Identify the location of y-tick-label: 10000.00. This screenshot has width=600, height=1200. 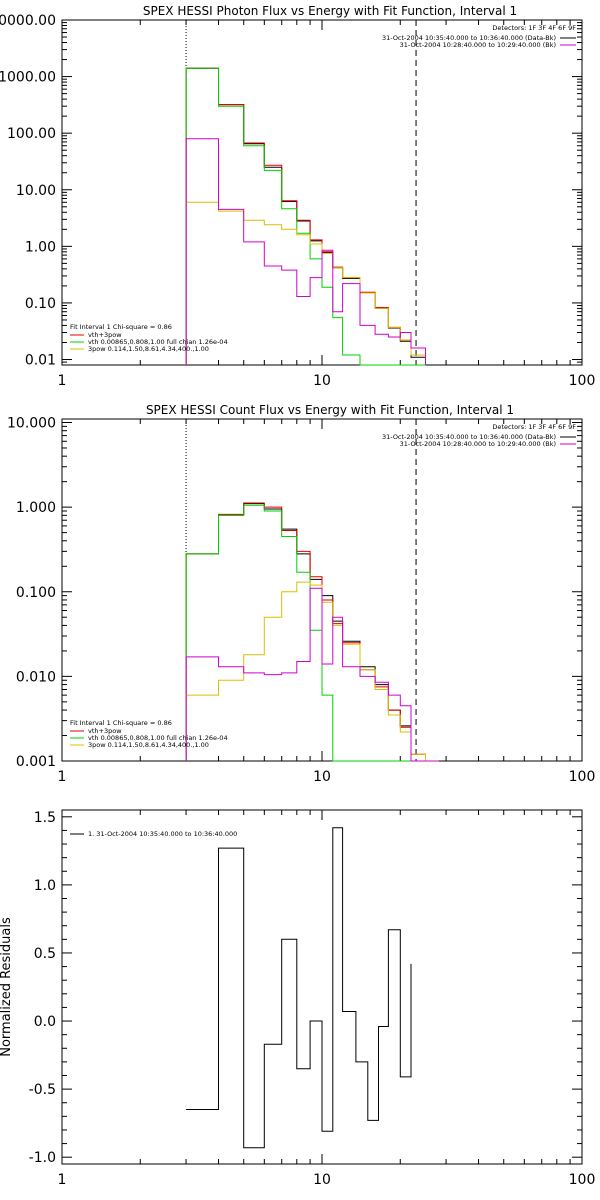
(28, 21).